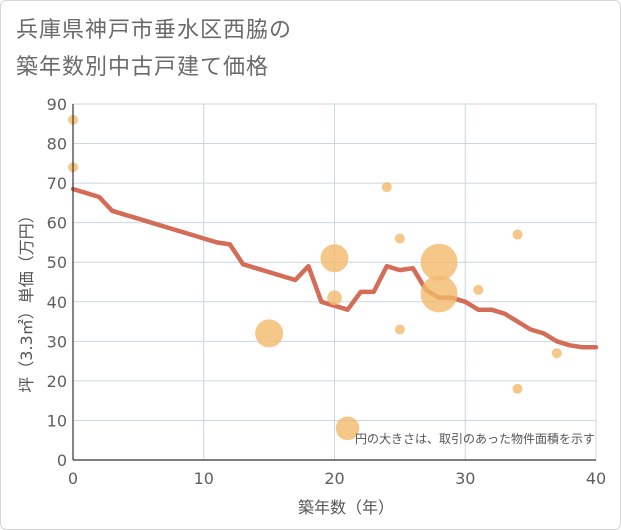 Image resolution: width=621 pixels, height=530 pixels. I want to click on x-tick-label: 20, so click(334, 478).